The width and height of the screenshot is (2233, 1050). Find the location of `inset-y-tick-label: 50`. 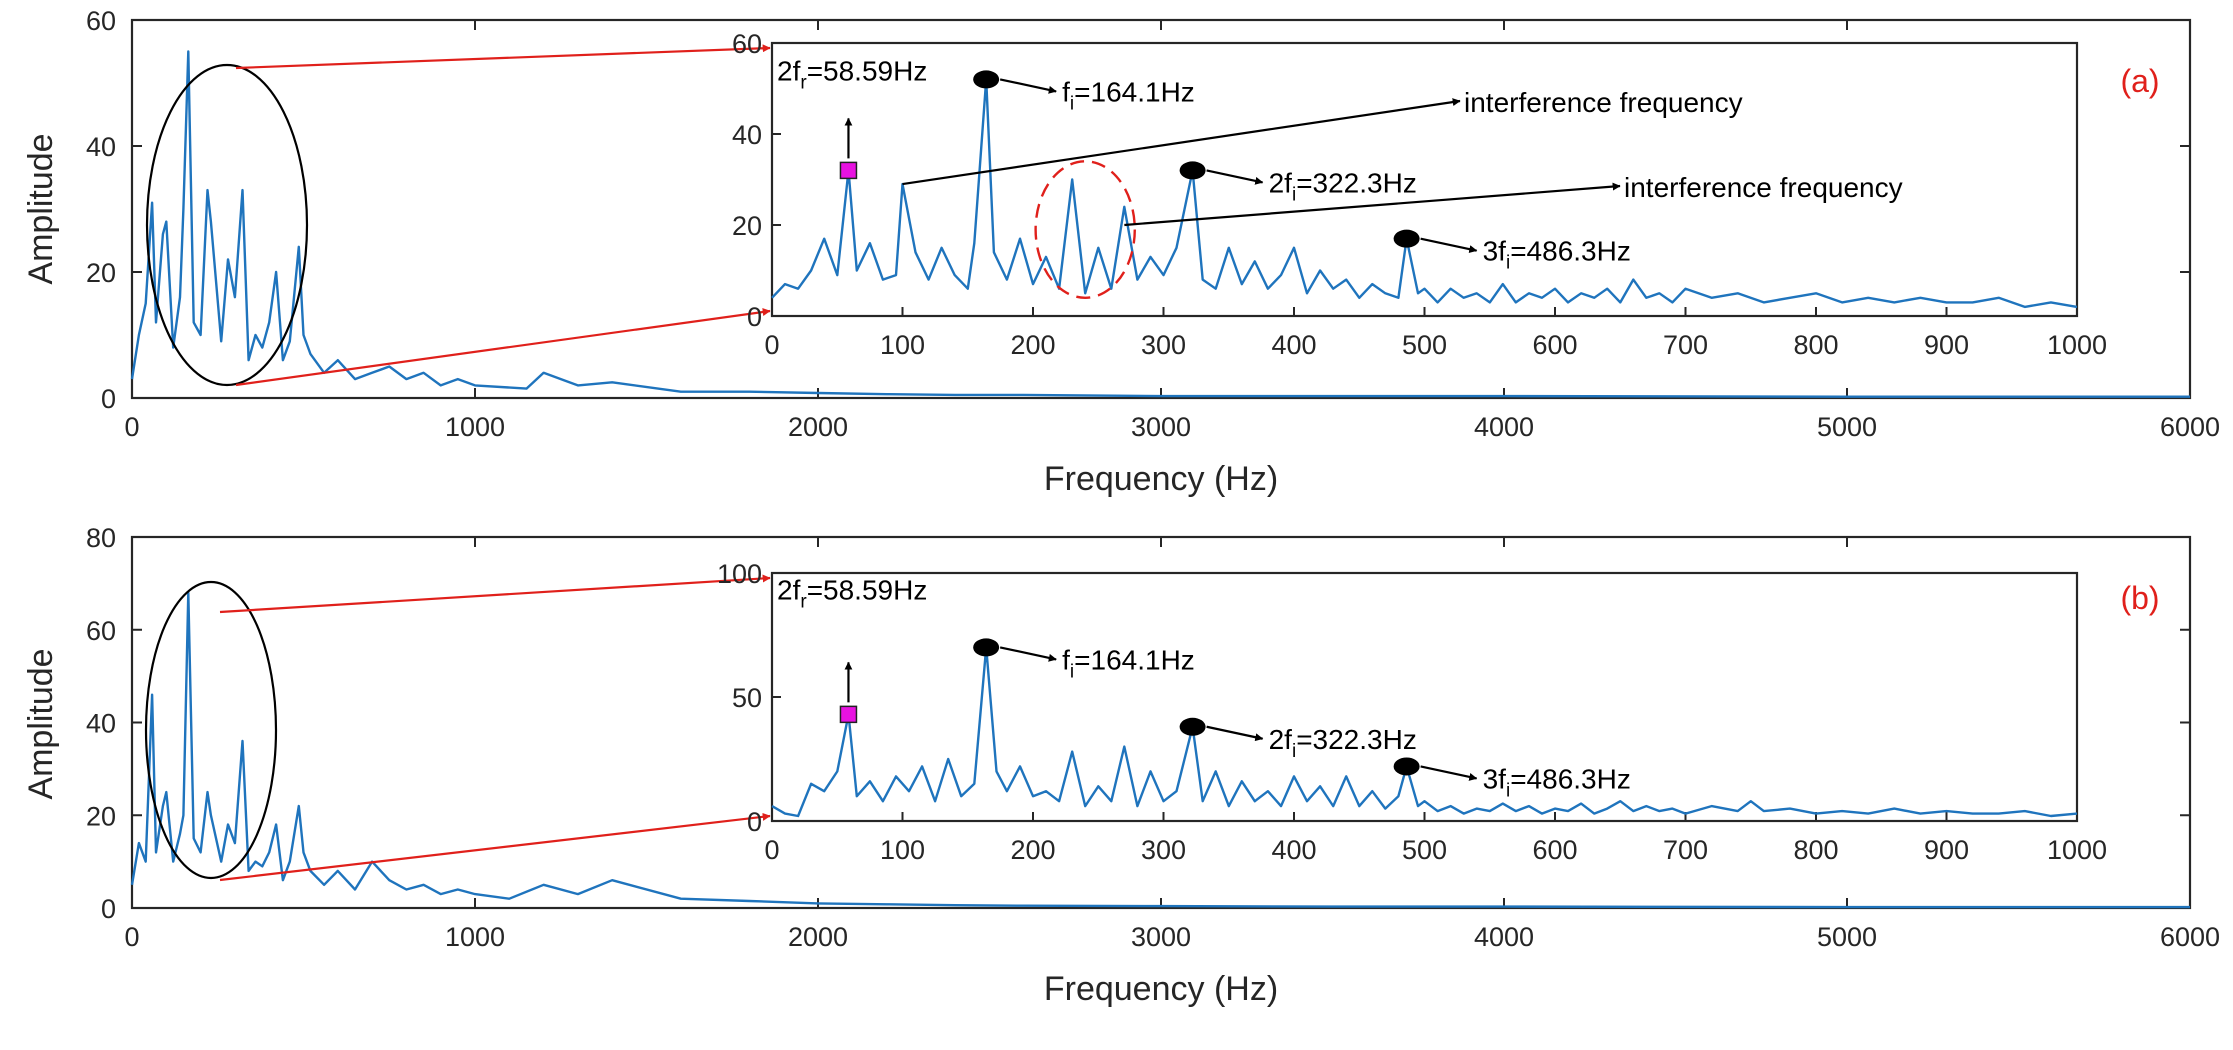

inset-y-tick-label: 50 is located at coordinates (747, 698).